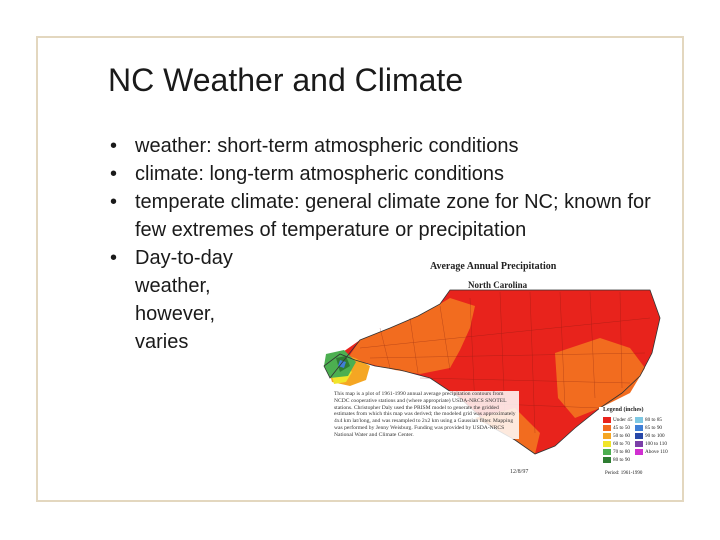 Image resolution: width=720 pixels, height=540 pixels. What do you see at coordinates (622, 452) in the screenshot?
I see `legend-label: 70 to 80` at bounding box center [622, 452].